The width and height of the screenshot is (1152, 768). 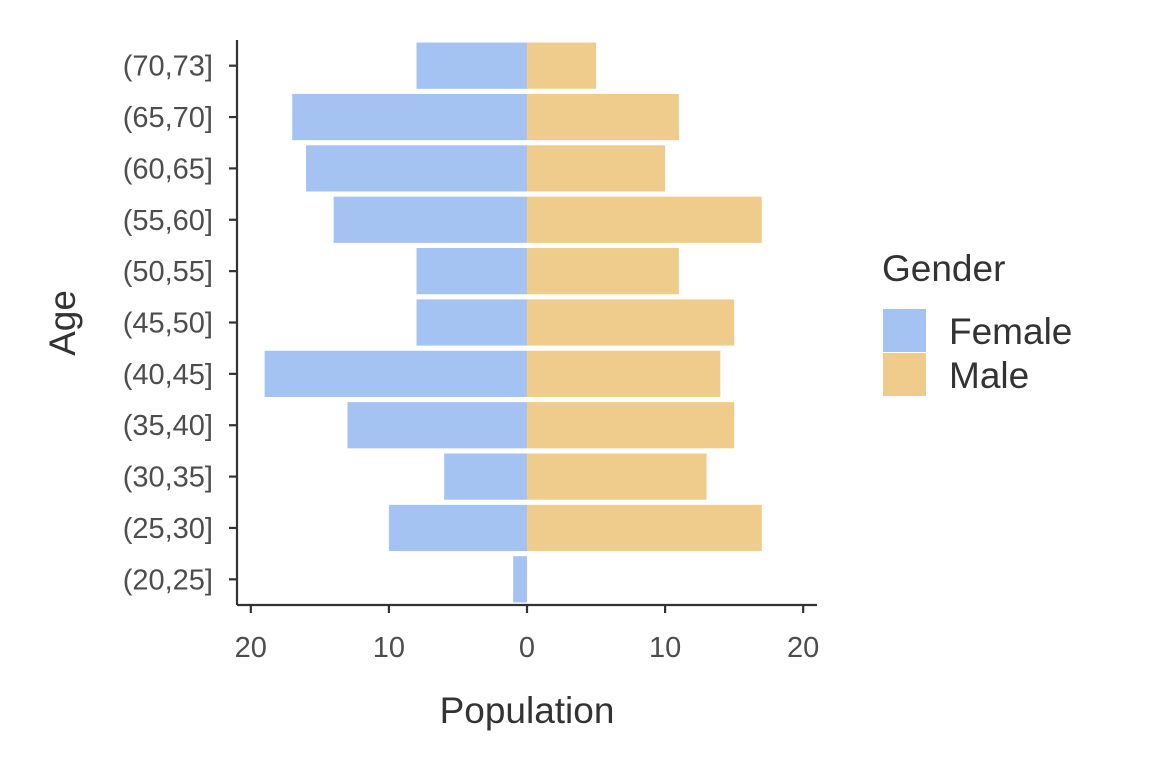 I want to click on y-tick-label: (65,70], so click(x=168, y=118).